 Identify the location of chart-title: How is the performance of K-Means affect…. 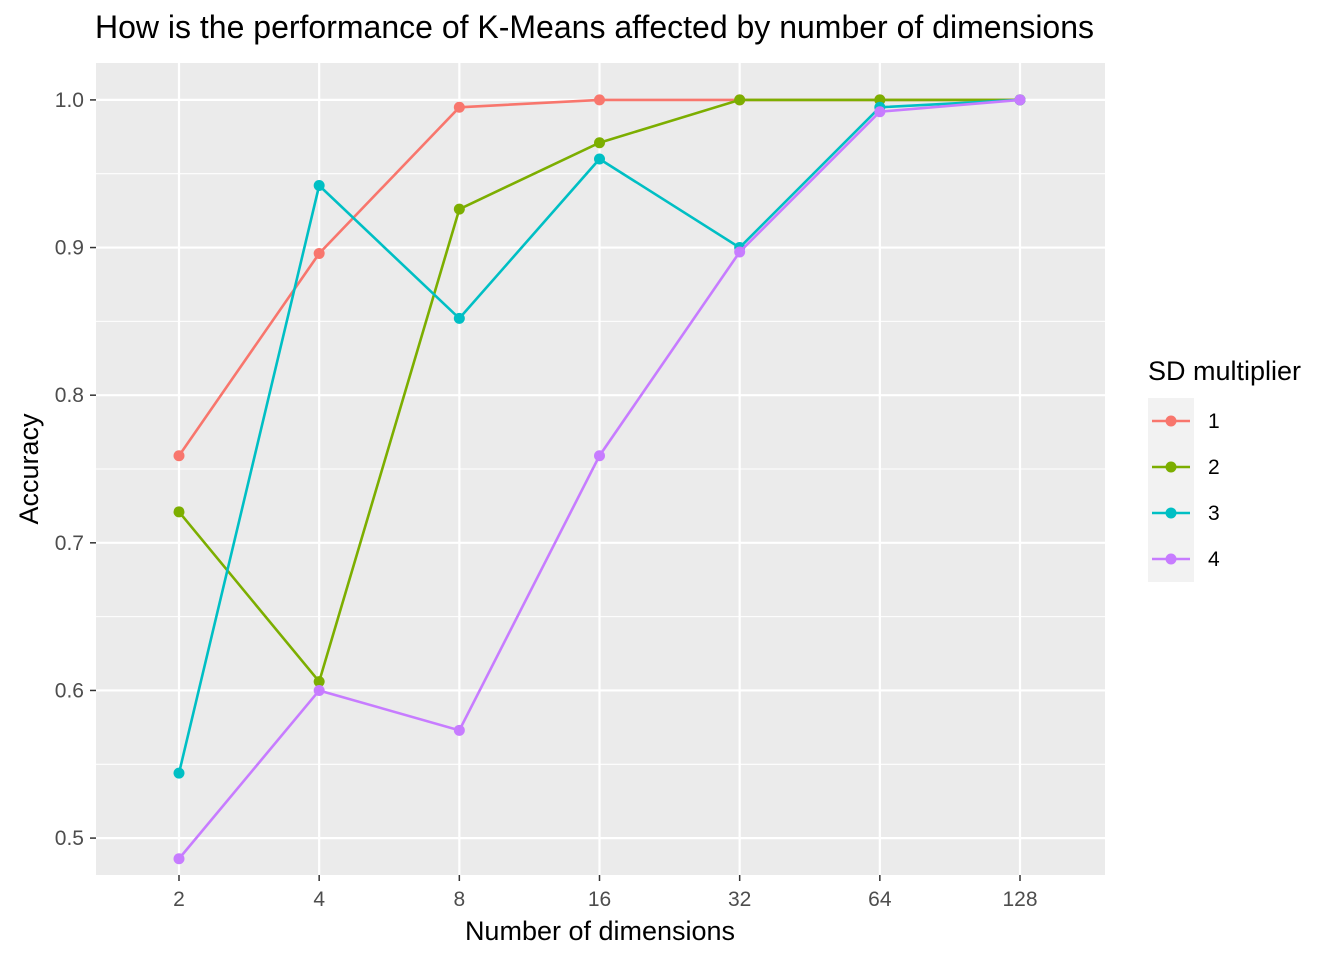
(594, 27).